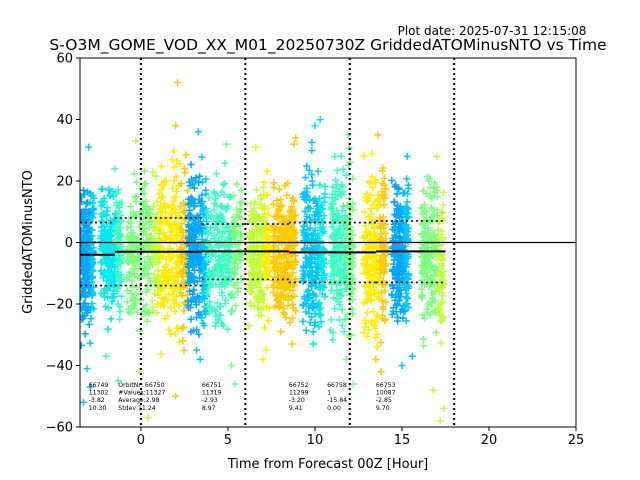  What do you see at coordinates (337, 385) in the screenshot?
I see `stat-label: 66758` at bounding box center [337, 385].